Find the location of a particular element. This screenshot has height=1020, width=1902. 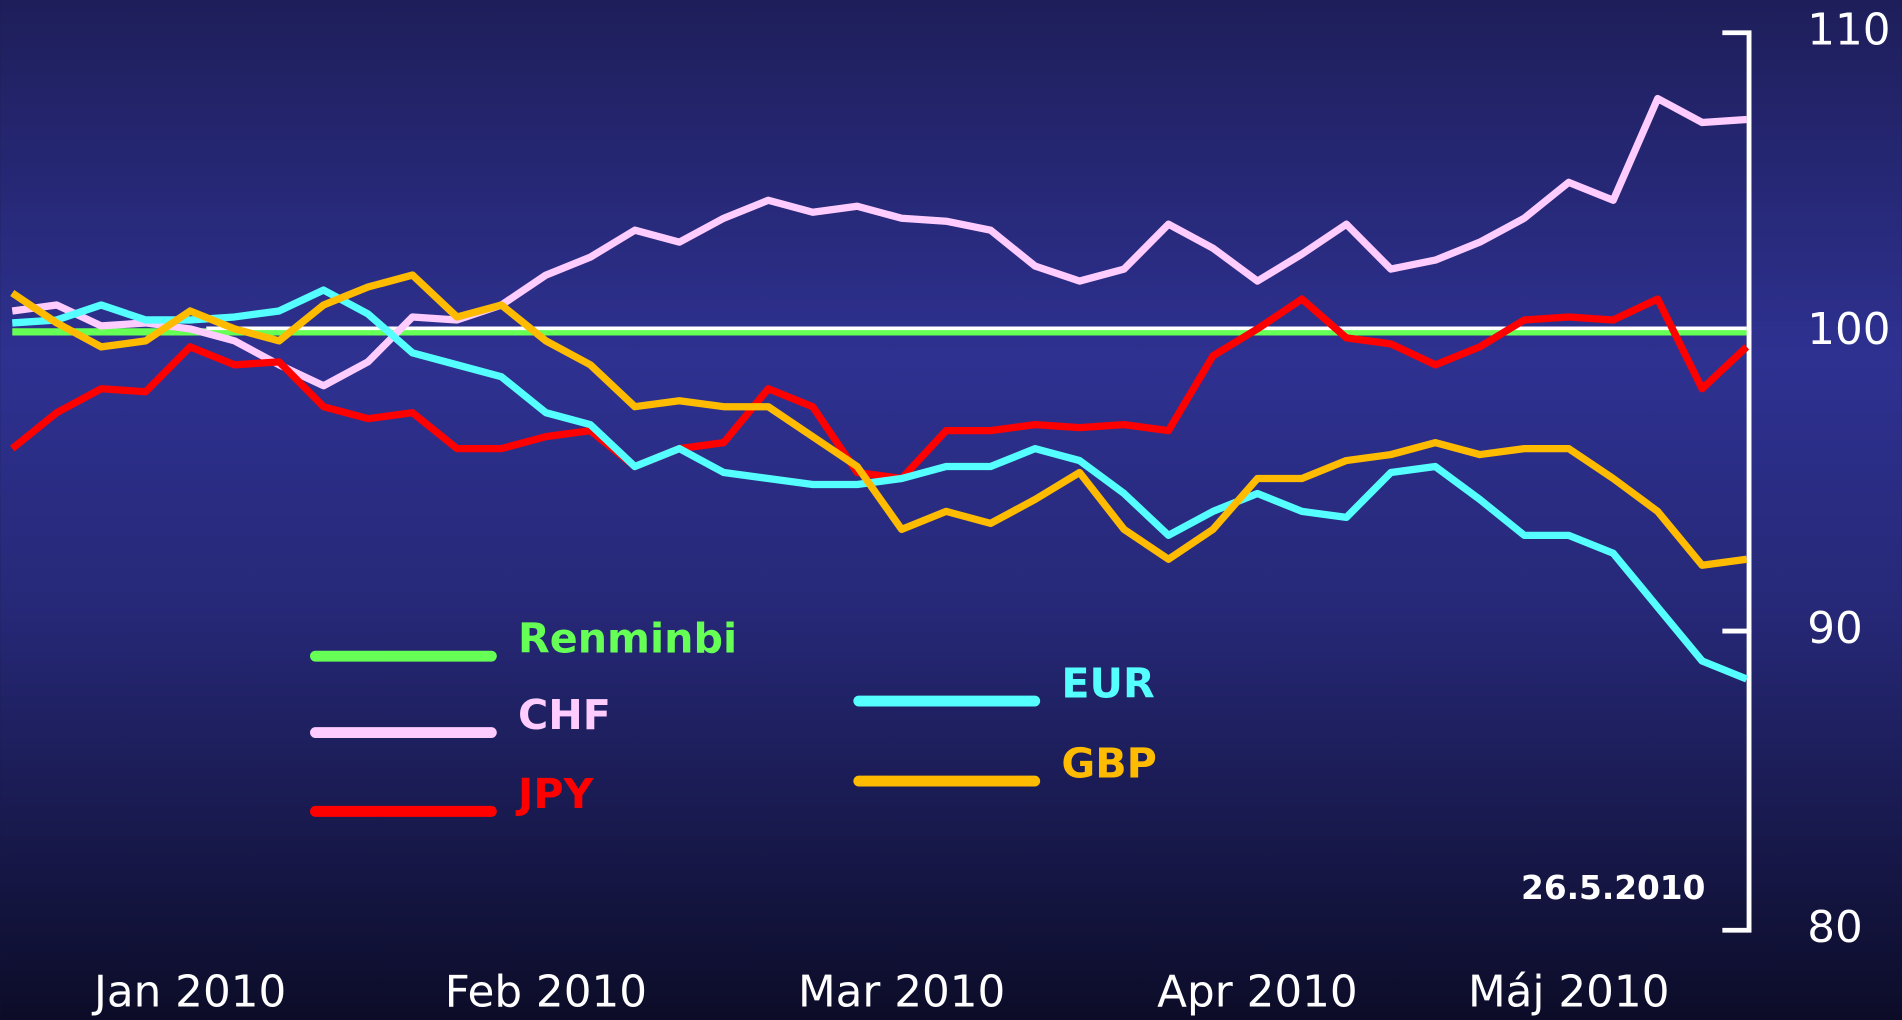

legend-label: EUR is located at coordinates (1107, 683).